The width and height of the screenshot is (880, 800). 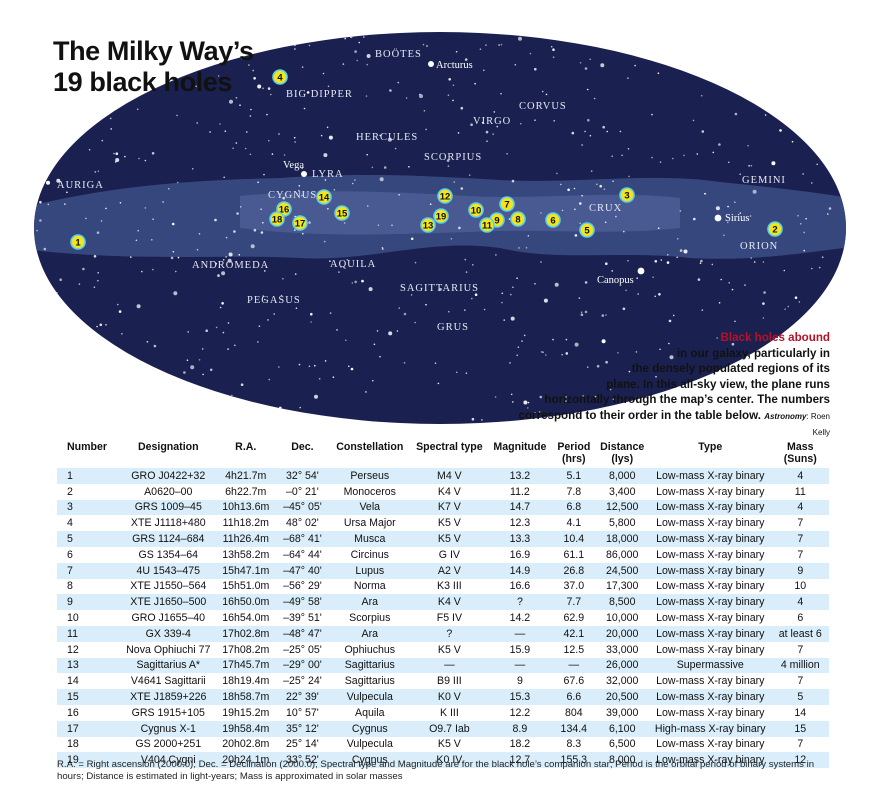 What do you see at coordinates (520, 602) in the screenshot?
I see `cell-magnitude: ?` at bounding box center [520, 602].